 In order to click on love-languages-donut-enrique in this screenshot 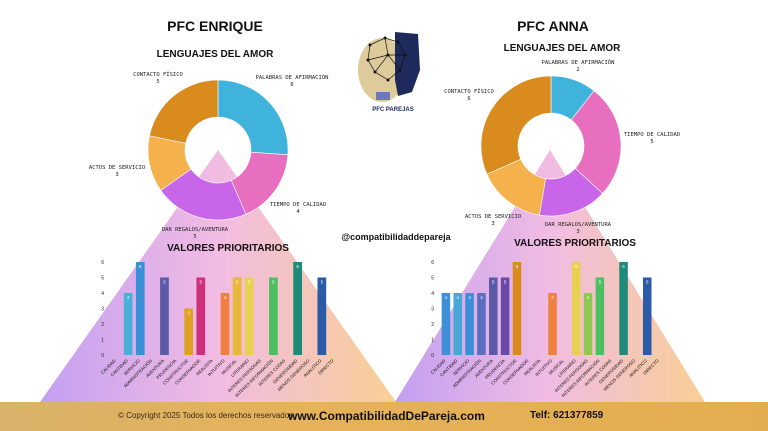, I will do `click(218, 150)`.